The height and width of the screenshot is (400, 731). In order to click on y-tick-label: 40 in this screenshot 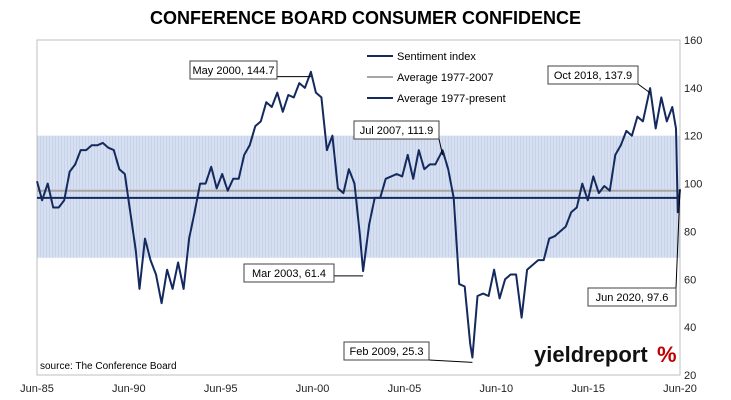, I will do `click(690, 328)`.